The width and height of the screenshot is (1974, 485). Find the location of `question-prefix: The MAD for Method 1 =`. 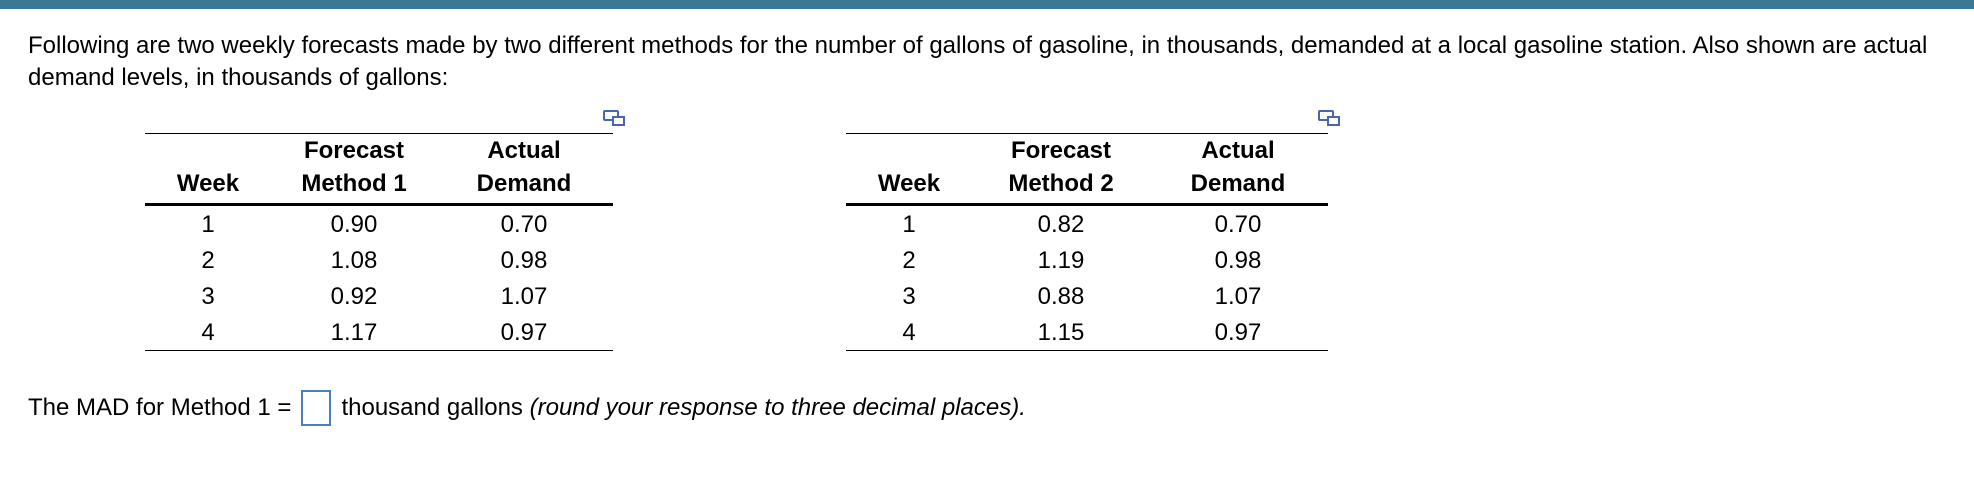

question-prefix: The MAD for Method 1 = is located at coordinates (160, 407).